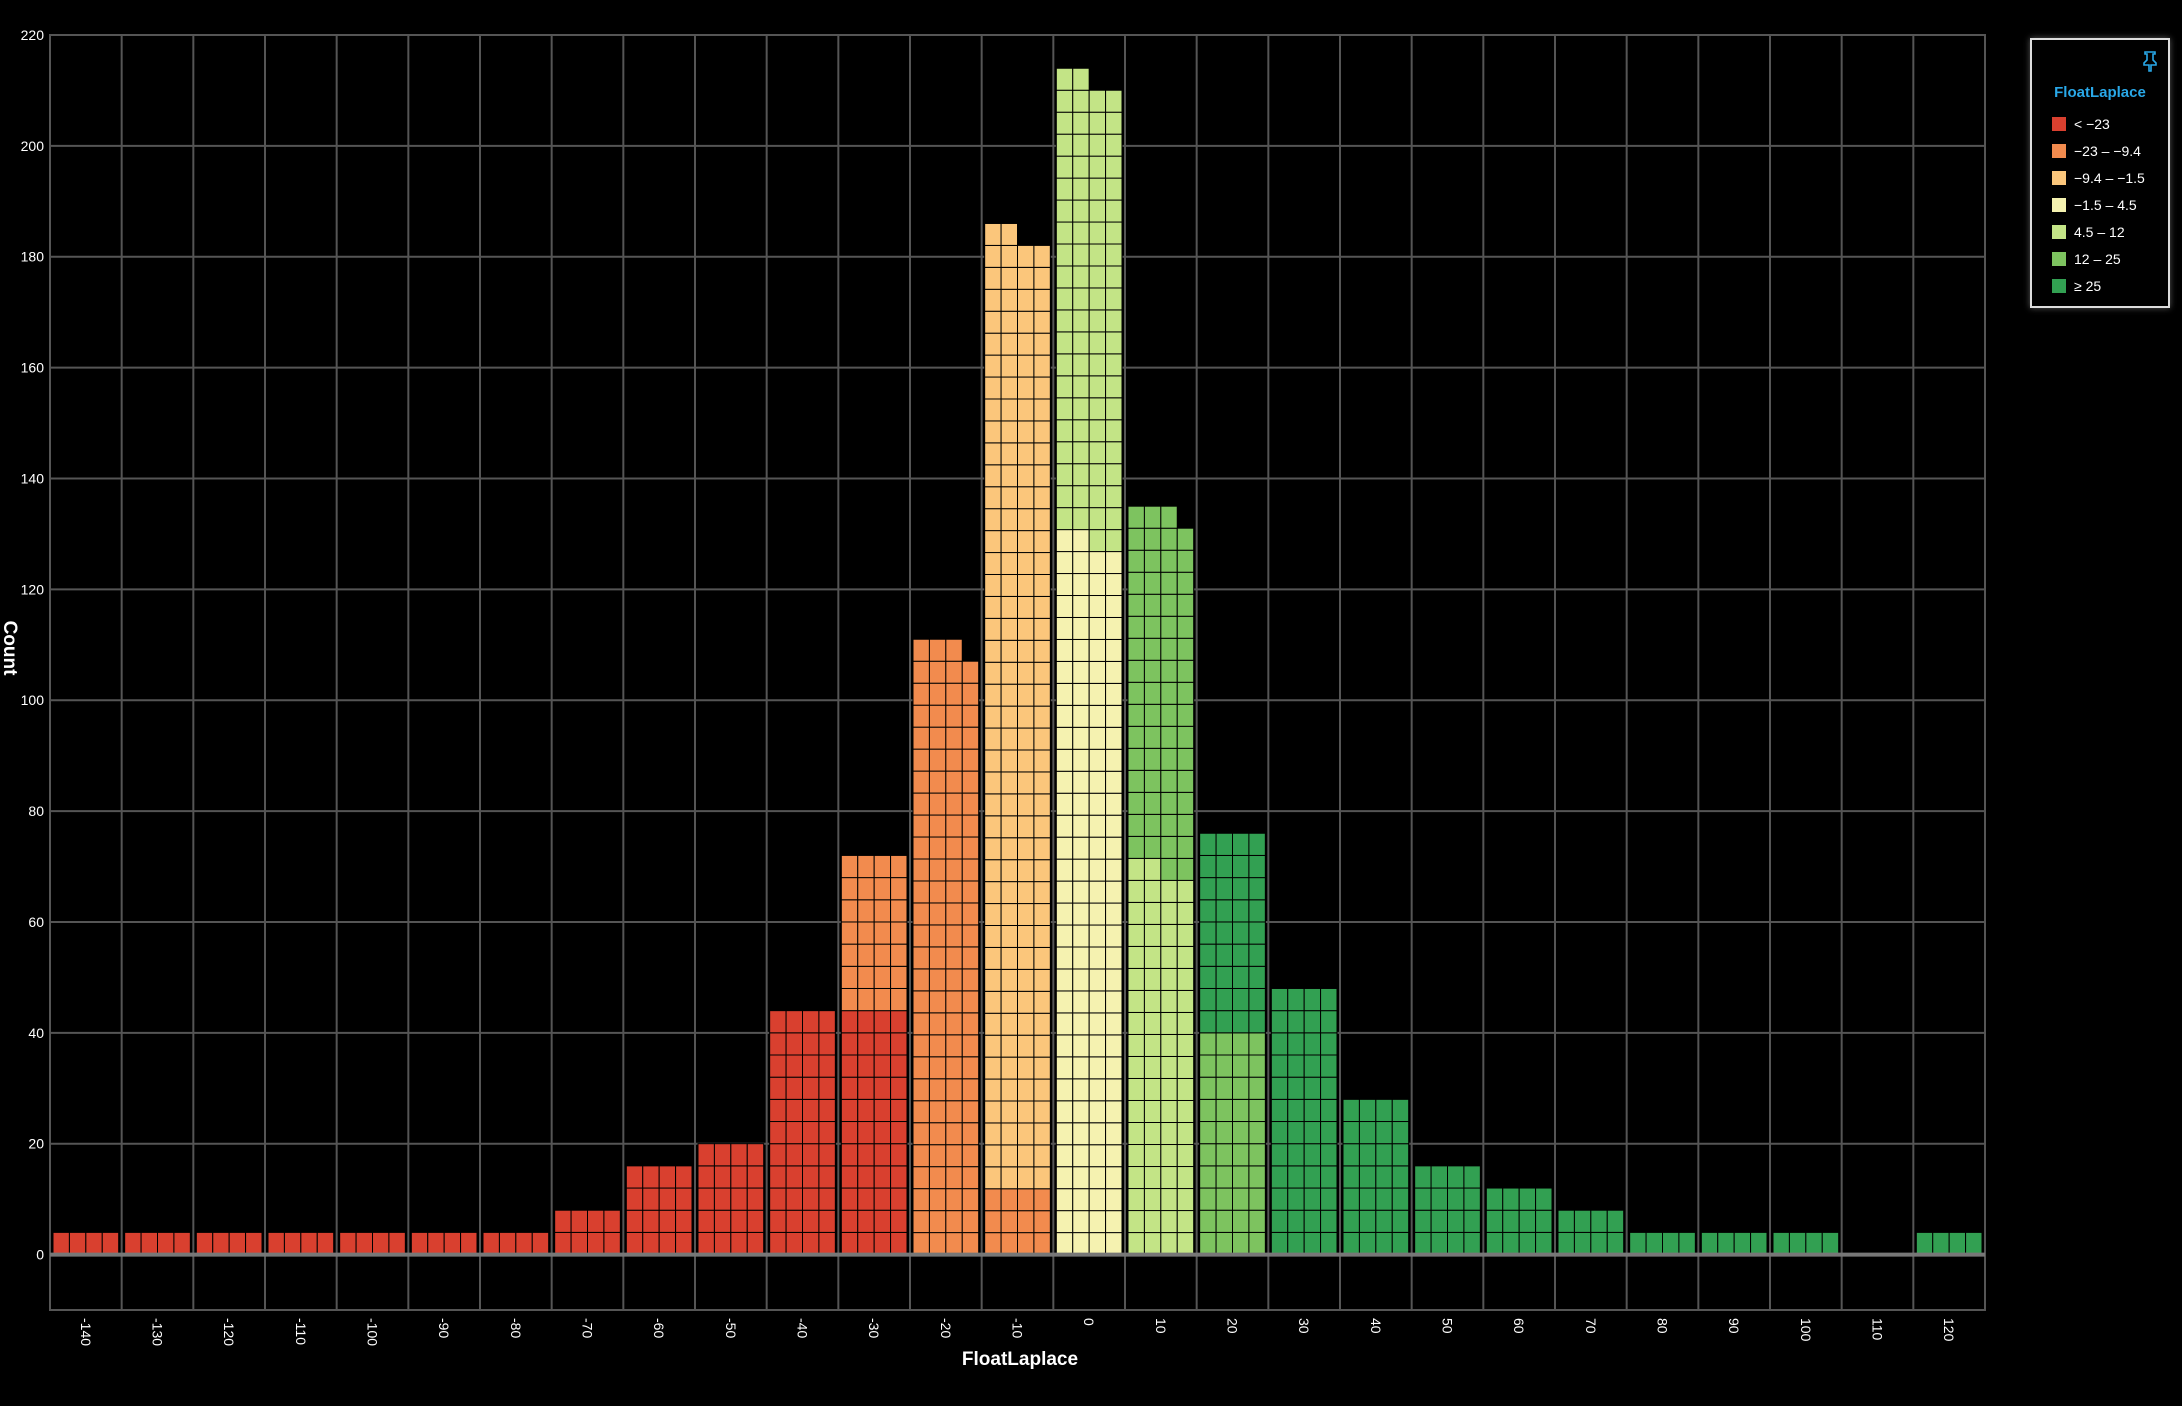 The height and width of the screenshot is (1406, 2182). I want to click on x-tick-label: 100, so click(1806, 1330).